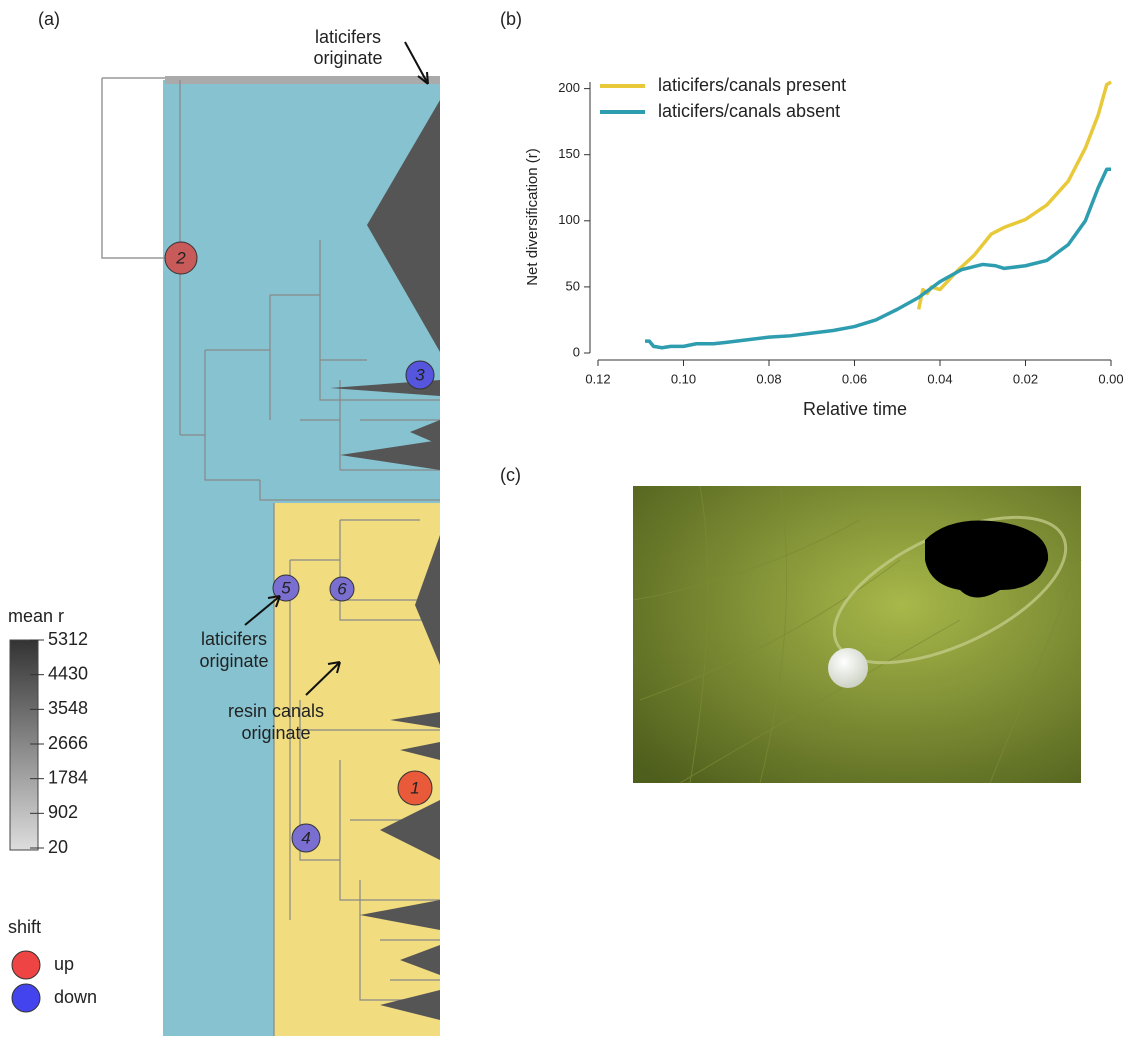  Describe the element at coordinates (286, 587) in the screenshot. I see `node-label: 5` at that location.